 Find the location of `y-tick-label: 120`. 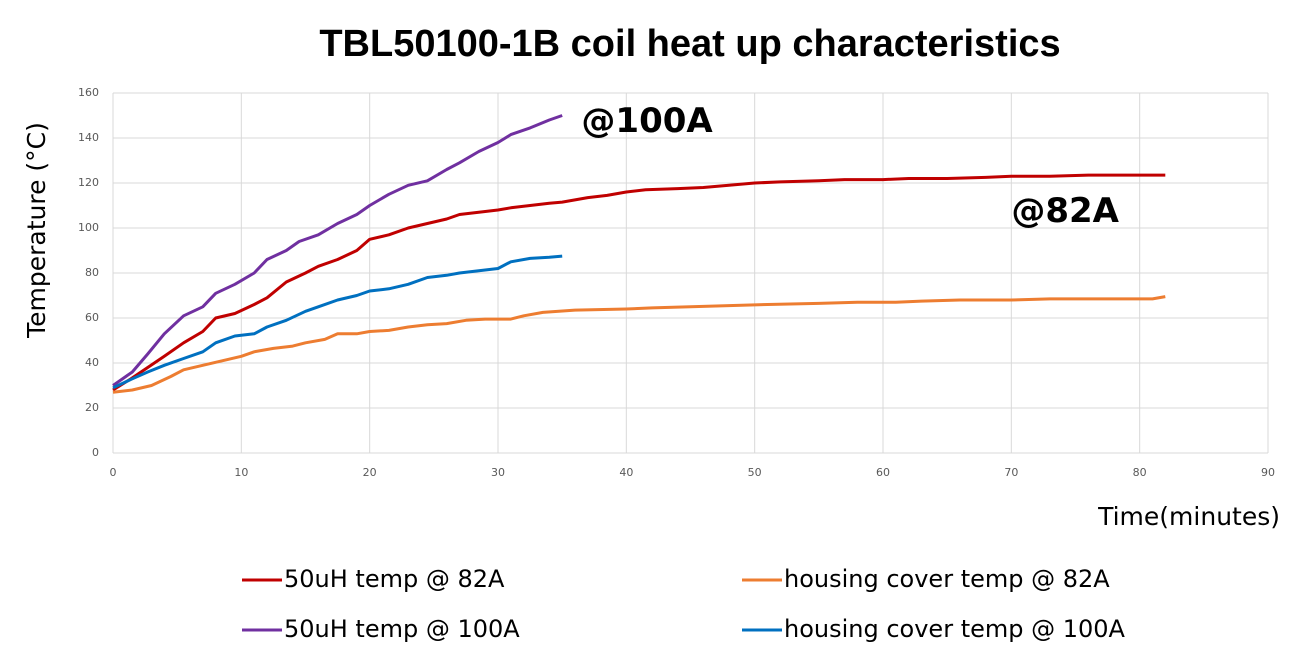

y-tick-label: 120 is located at coordinates (88, 182).